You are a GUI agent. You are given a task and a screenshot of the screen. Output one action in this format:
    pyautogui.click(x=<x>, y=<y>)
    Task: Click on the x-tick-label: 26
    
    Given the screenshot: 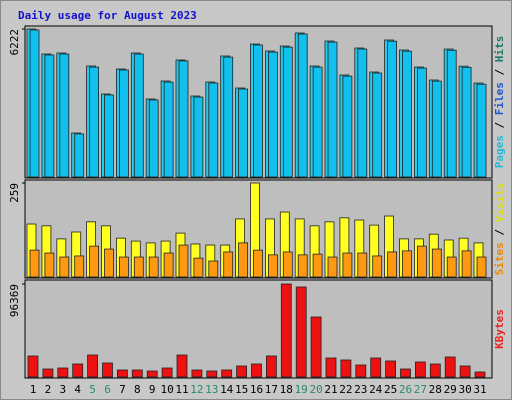 What is the action you would take?
    pyautogui.click(x=405, y=389)
    